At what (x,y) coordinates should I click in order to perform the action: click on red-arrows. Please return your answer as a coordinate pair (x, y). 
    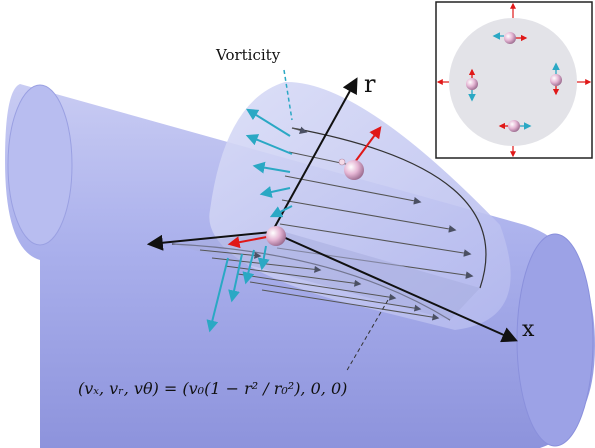
    Looking at the image, I should click on (304, 187).